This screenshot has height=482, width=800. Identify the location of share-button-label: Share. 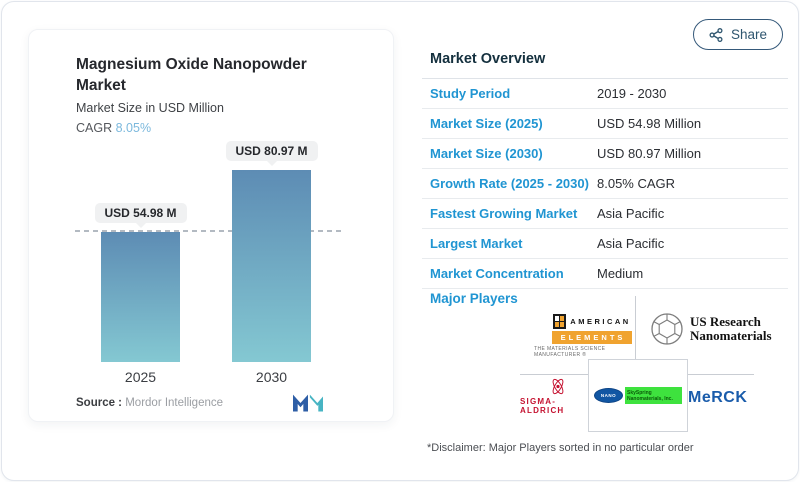
(749, 34).